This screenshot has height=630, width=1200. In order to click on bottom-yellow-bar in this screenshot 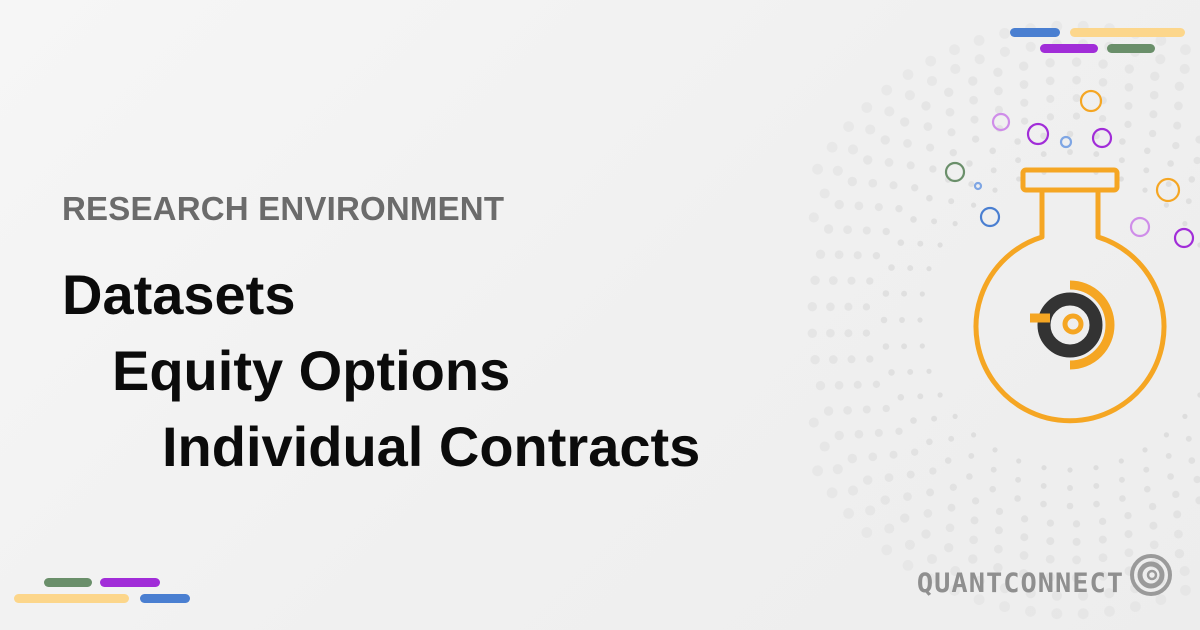, I will do `click(71, 598)`.